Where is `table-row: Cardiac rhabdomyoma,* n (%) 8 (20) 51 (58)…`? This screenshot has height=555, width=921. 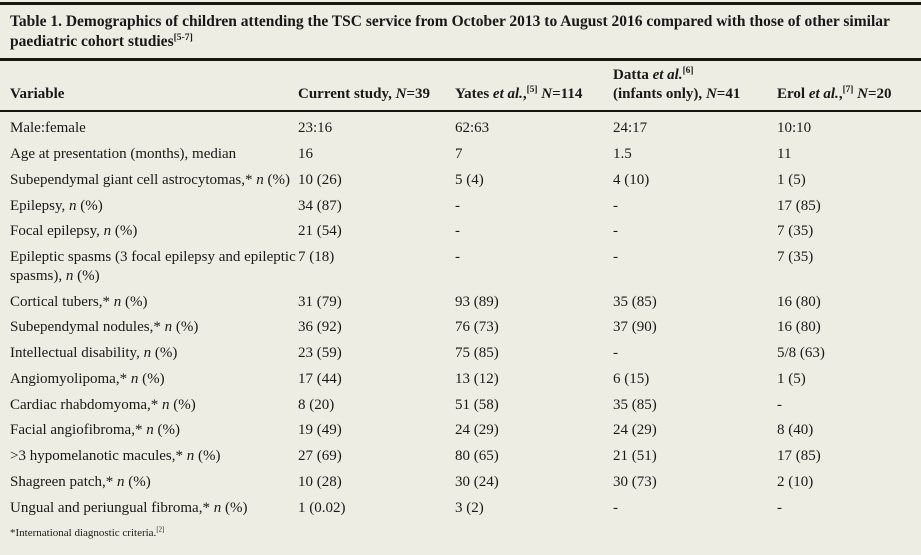
table-row: Cardiac rhabdomyoma,* n (%) 8 (20) 51 (58)… is located at coordinates (460, 405).